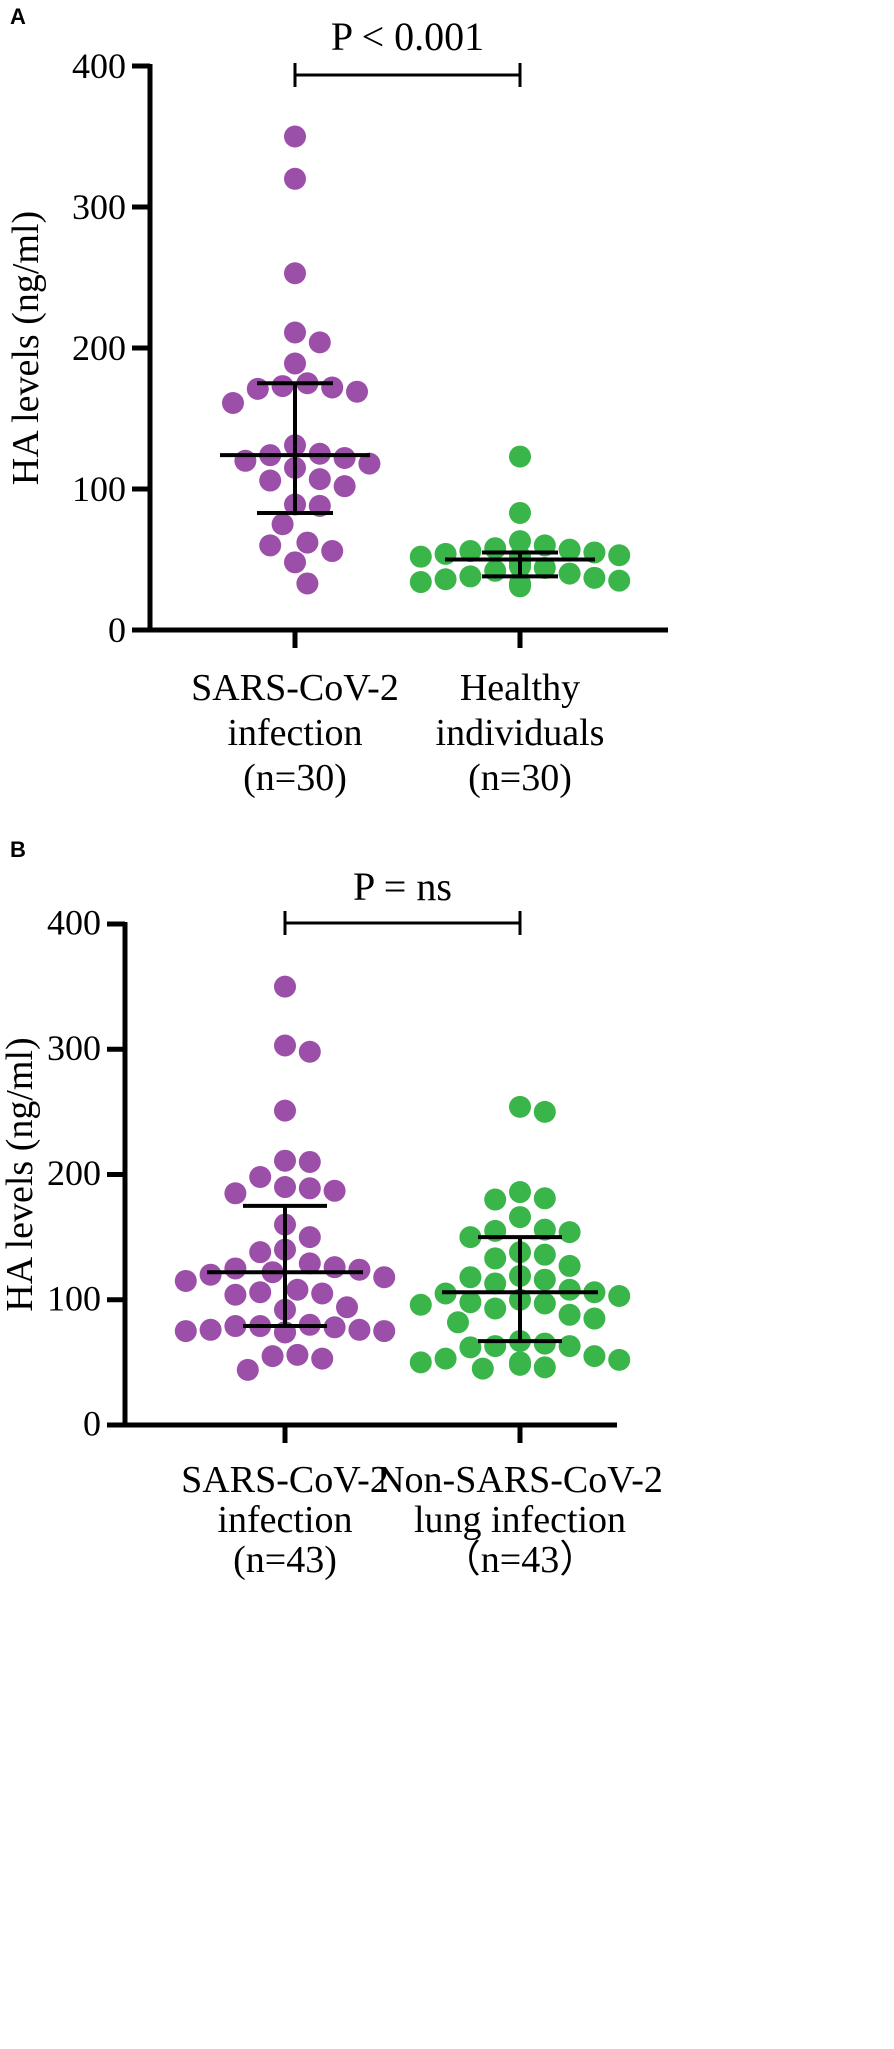 The width and height of the screenshot is (894, 2049). Describe the element at coordinates (407, 36) in the screenshot. I see `significance-label: P < 0.001` at that location.